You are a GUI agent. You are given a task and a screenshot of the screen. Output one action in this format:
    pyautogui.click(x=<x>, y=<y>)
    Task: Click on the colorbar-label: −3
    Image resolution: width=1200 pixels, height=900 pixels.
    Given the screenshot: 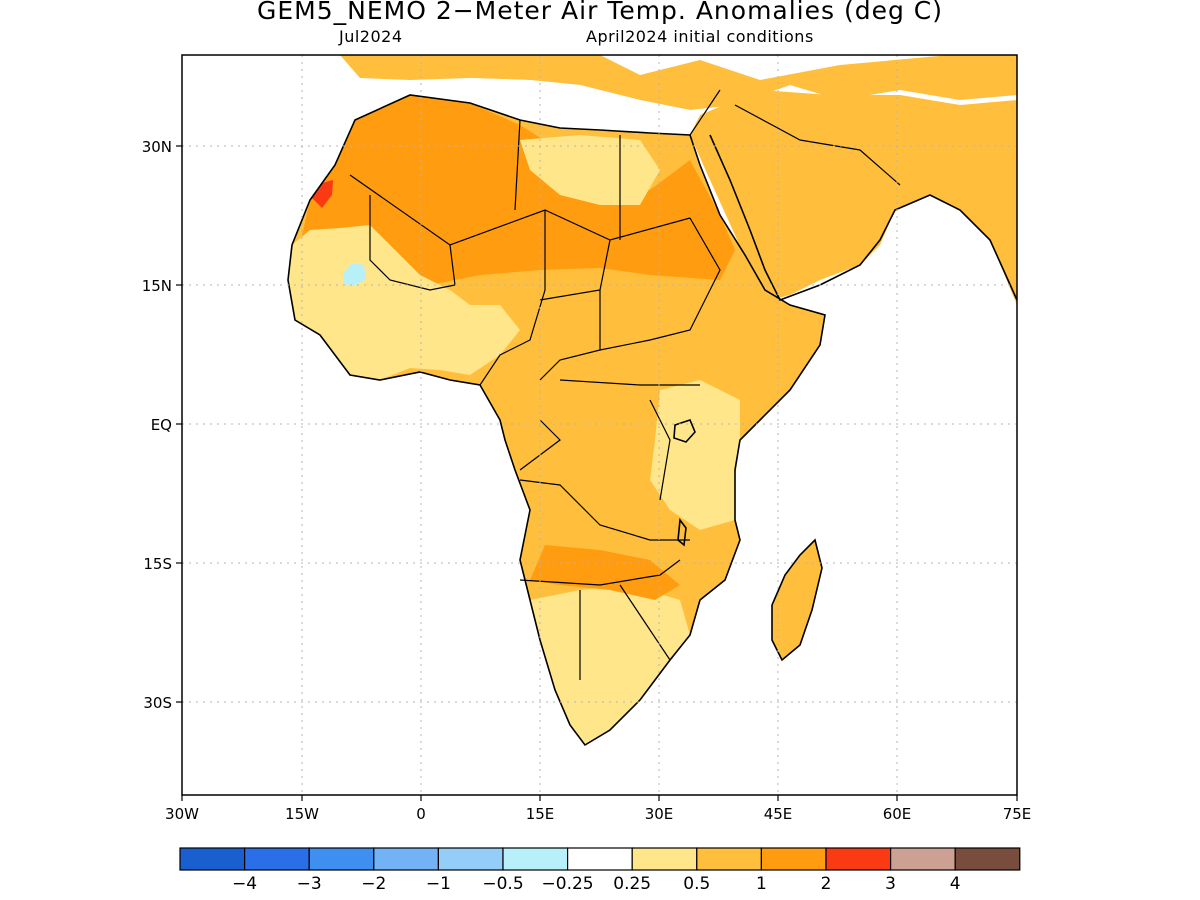 What is the action you would take?
    pyautogui.click(x=309, y=884)
    